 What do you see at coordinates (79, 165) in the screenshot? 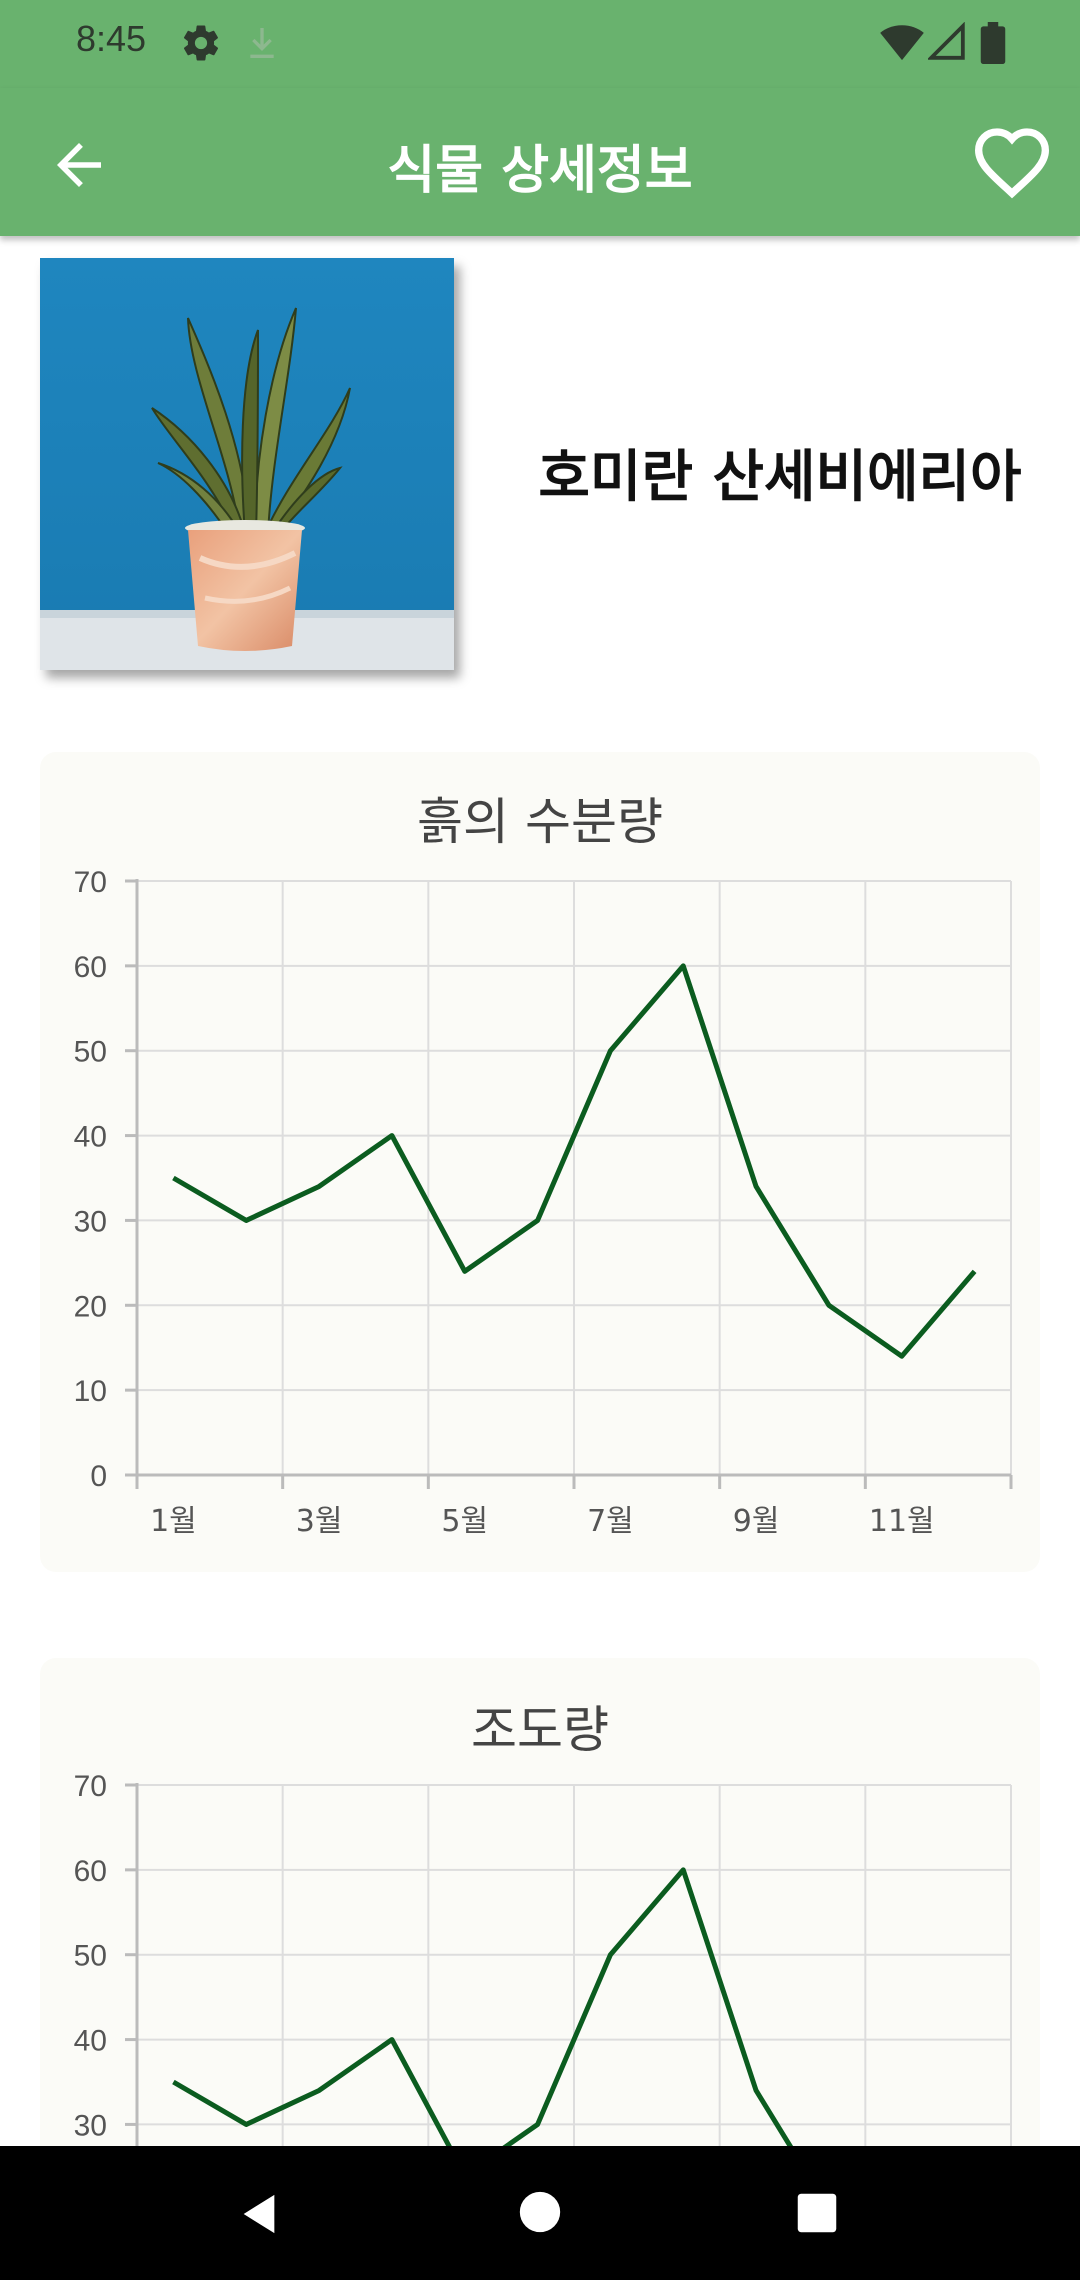
I see `back-arrow-icon` at bounding box center [79, 165].